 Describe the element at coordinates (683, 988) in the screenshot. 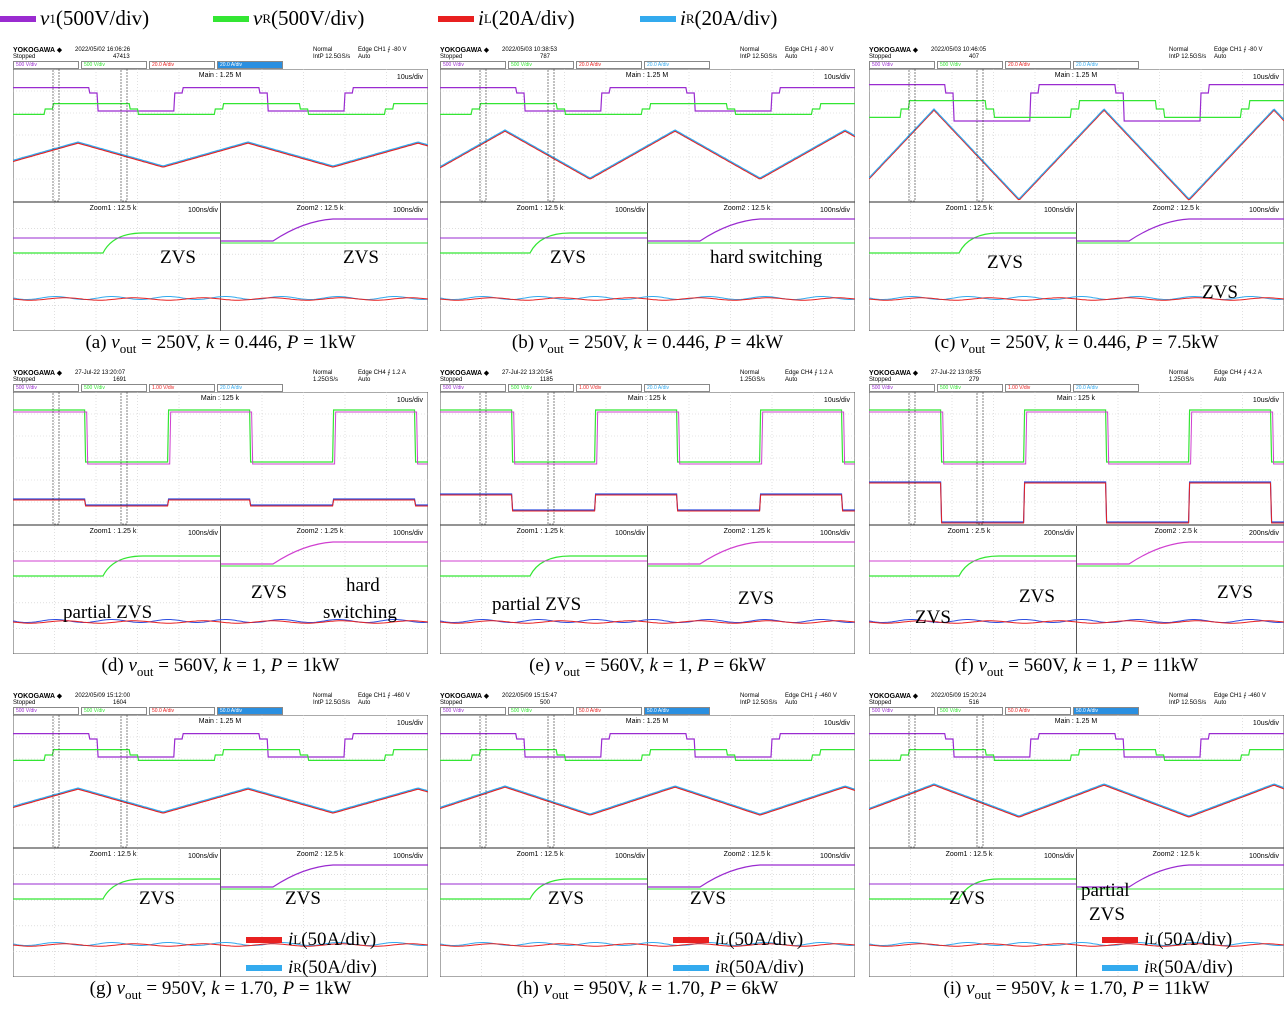

I see `caption-k-value: 1.70` at that location.